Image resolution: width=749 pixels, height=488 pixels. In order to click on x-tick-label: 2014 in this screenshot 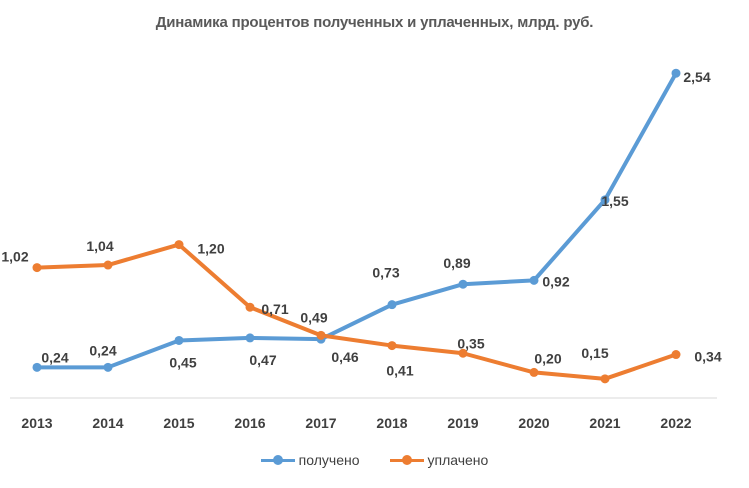, I will do `click(107, 423)`.